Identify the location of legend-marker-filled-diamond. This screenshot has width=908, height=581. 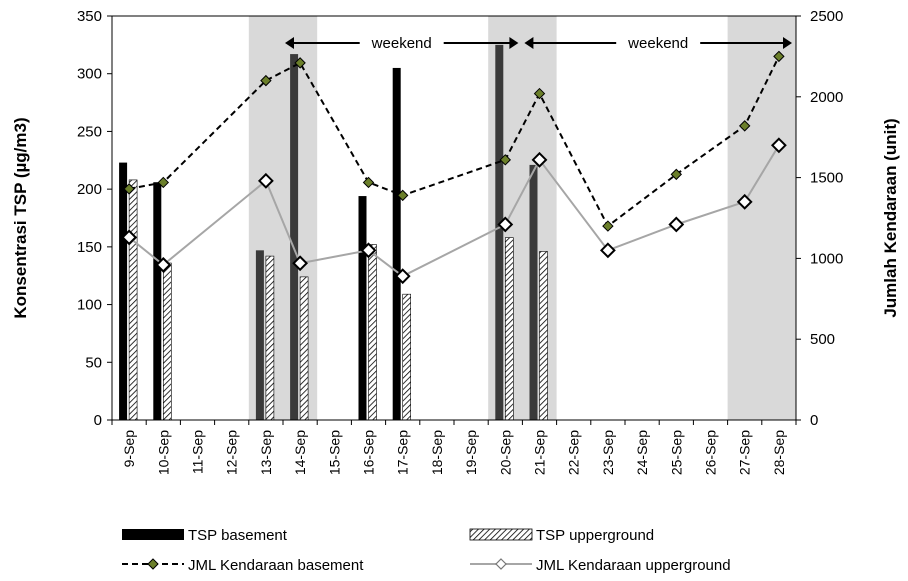
(153, 564).